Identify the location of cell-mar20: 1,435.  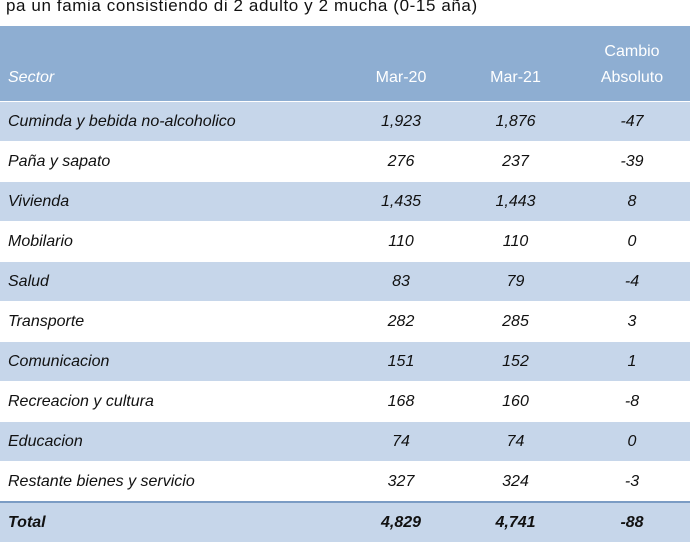
(401, 201).